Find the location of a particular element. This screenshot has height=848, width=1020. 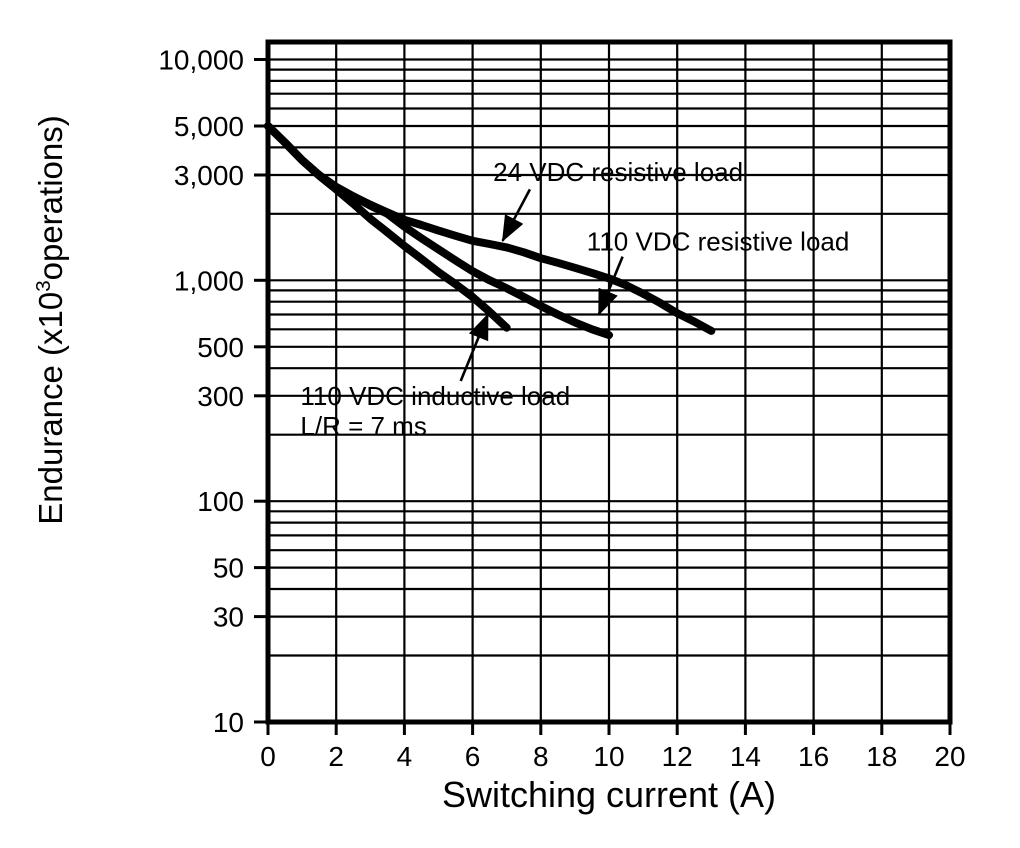

y-axis-tick-label: 10,000 is located at coordinates (201, 60).